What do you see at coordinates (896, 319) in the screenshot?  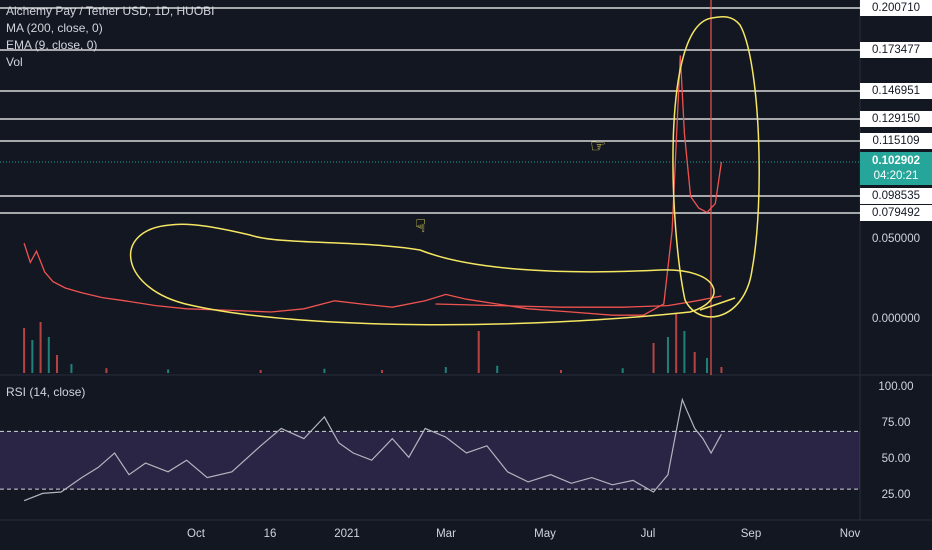 I see `price-axis-label: 0.000000` at bounding box center [896, 319].